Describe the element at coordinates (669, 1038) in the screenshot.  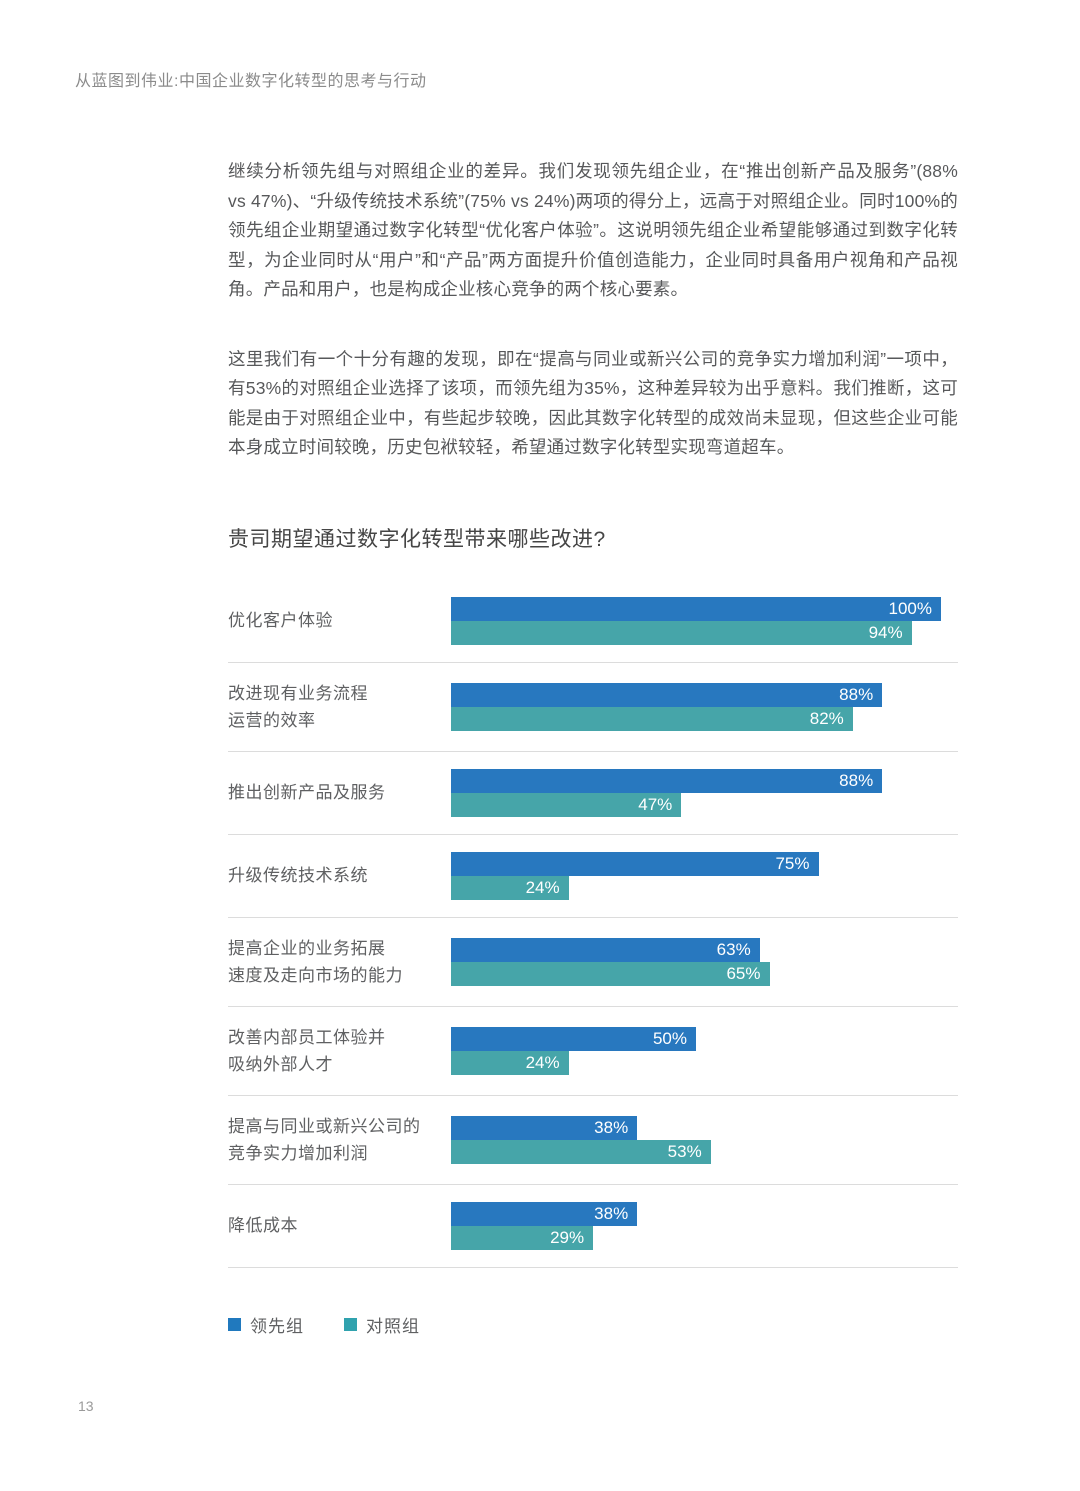
I see `bar-value-label: 50%` at that location.